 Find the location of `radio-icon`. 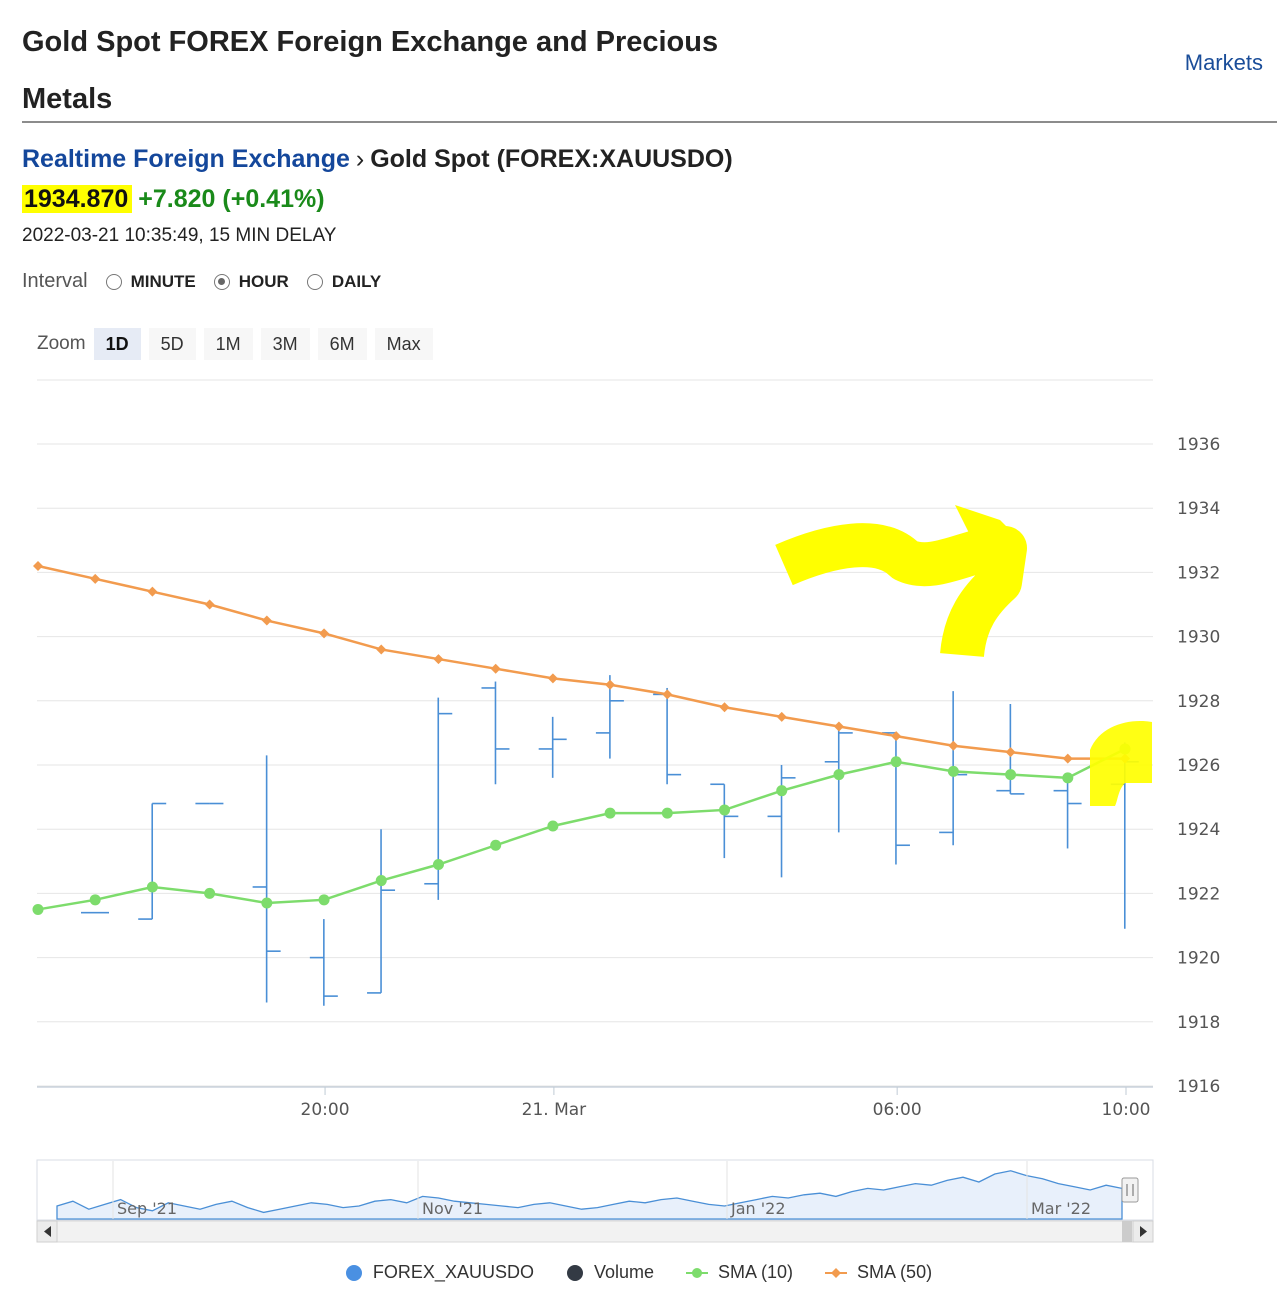

radio-icon is located at coordinates (113, 281).